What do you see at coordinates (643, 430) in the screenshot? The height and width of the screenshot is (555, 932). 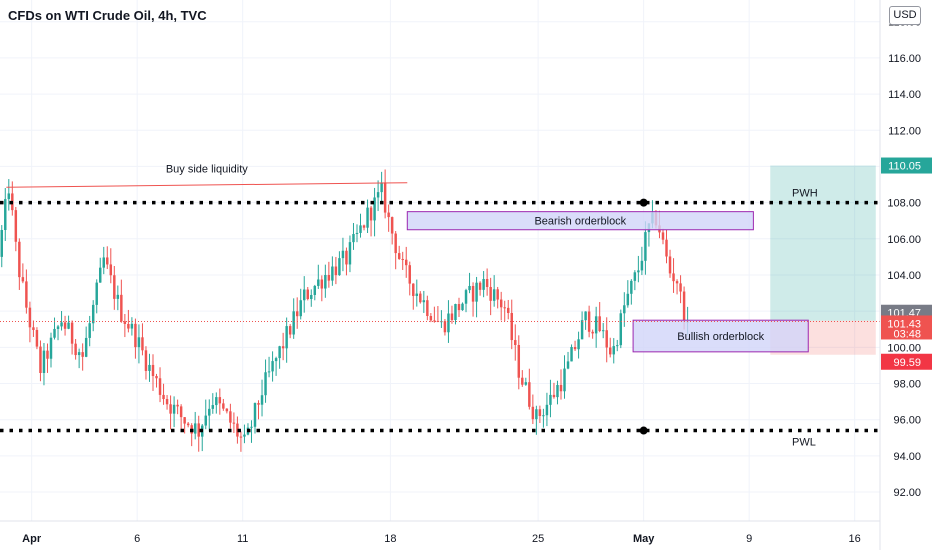 I see `pwl-marker` at bounding box center [643, 430].